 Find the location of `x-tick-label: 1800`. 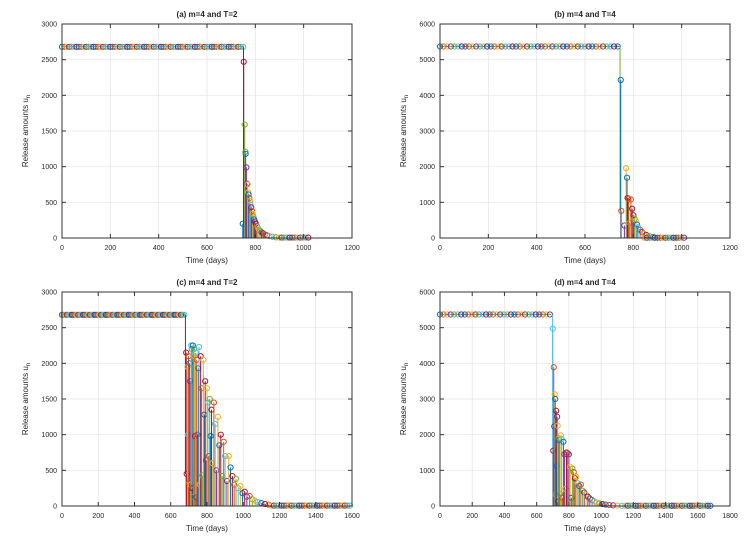

x-tick-label: 1800 is located at coordinates (730, 516).